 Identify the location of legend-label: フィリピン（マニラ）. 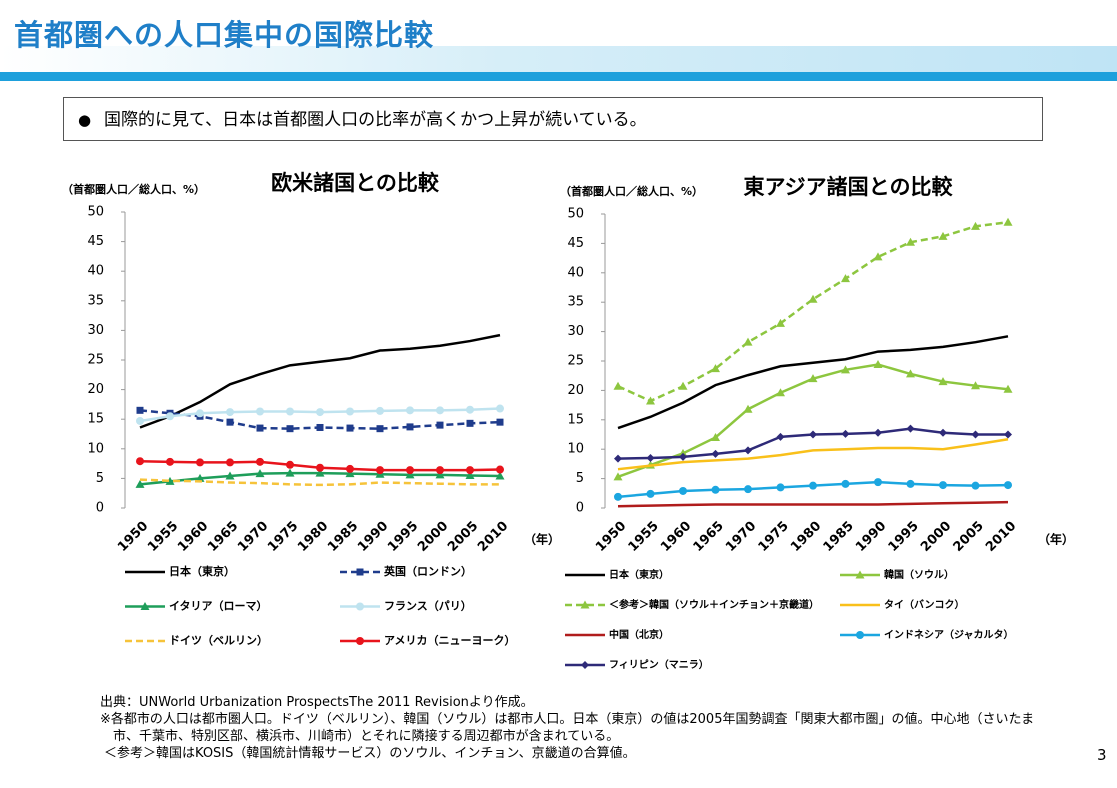
(659, 664).